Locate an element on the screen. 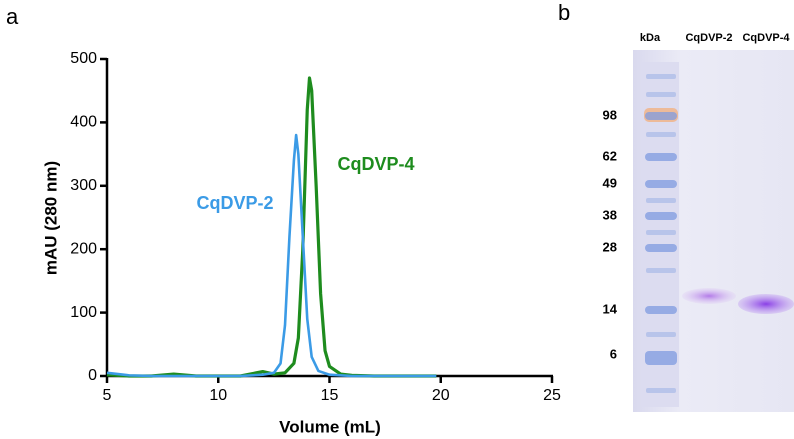 This screenshot has height=439, width=794. marker-label: 98 is located at coordinates (610, 114).